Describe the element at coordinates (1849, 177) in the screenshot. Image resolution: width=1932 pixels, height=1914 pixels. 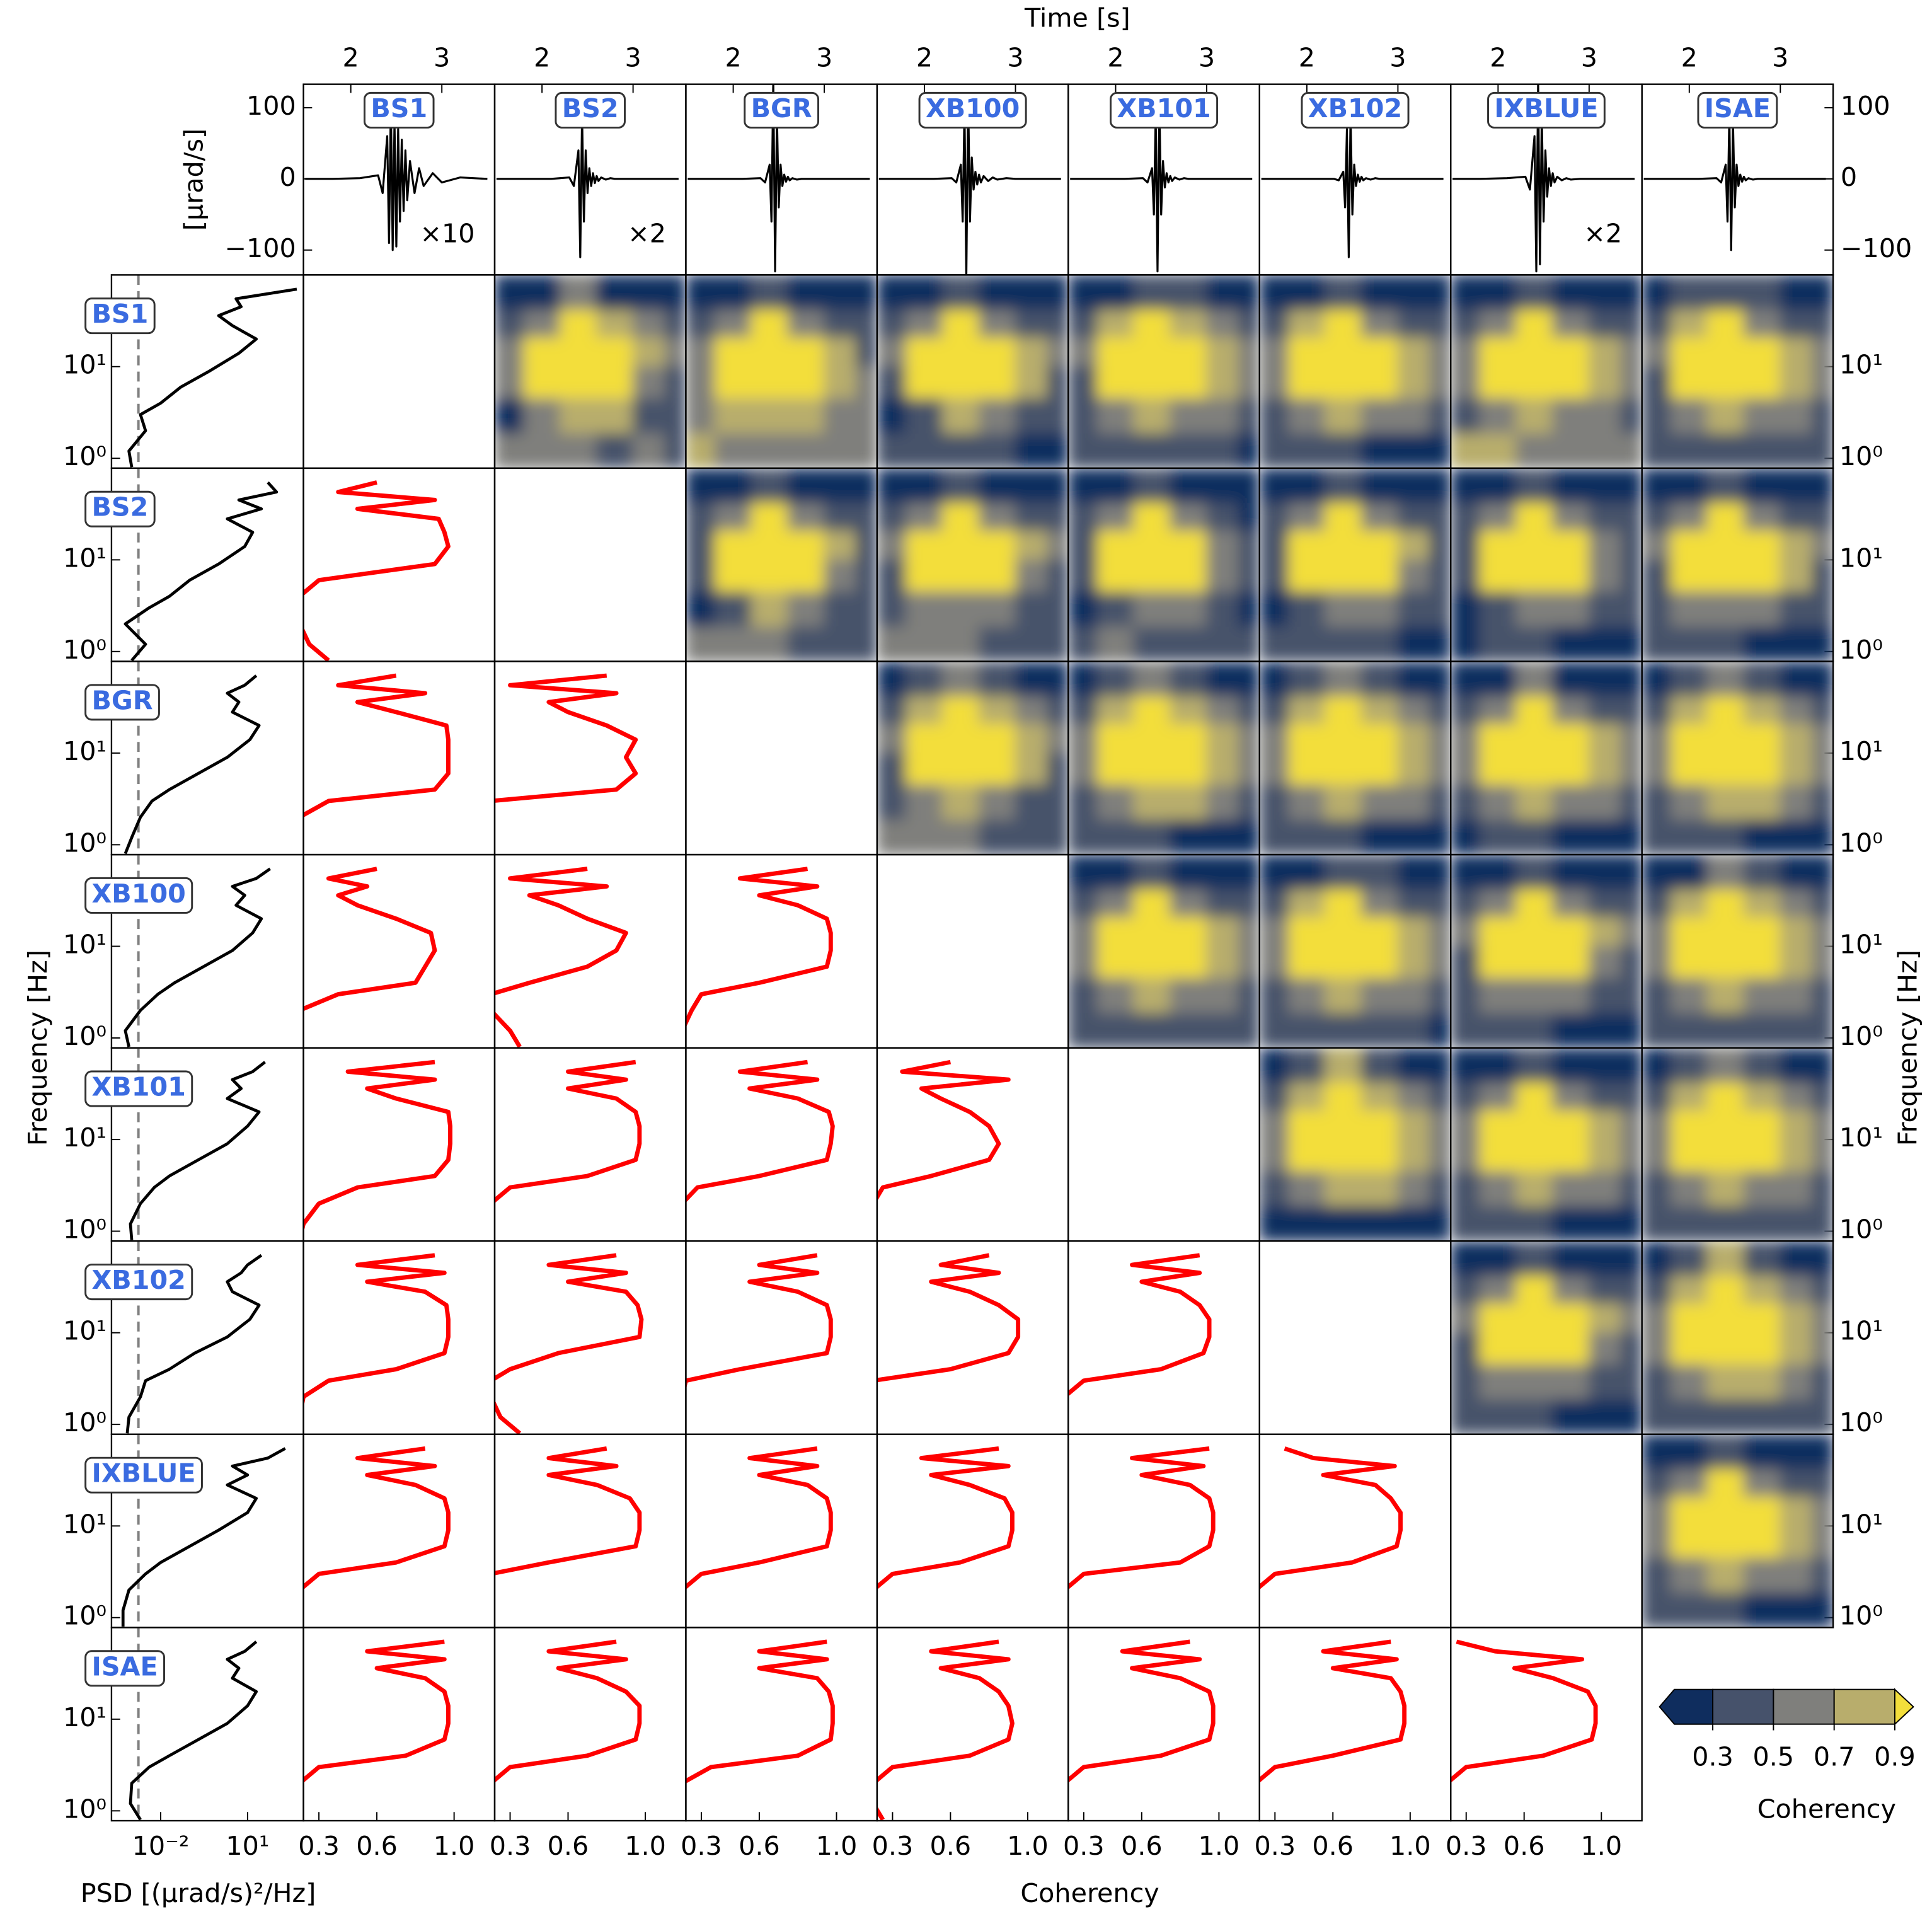
I see `amplitude-tick-label-right: 0` at that location.